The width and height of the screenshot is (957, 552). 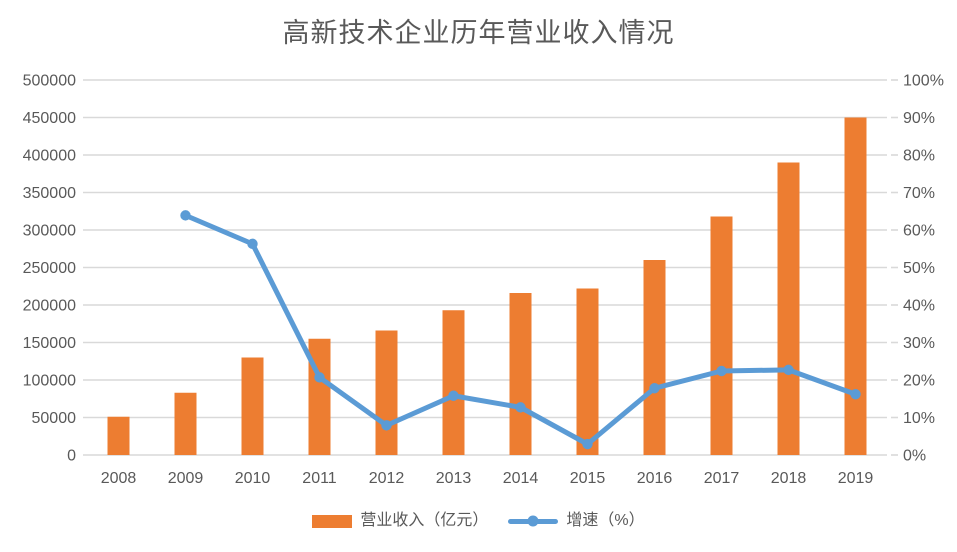 I want to click on y-axis-label-left: 200000, so click(x=49, y=306).